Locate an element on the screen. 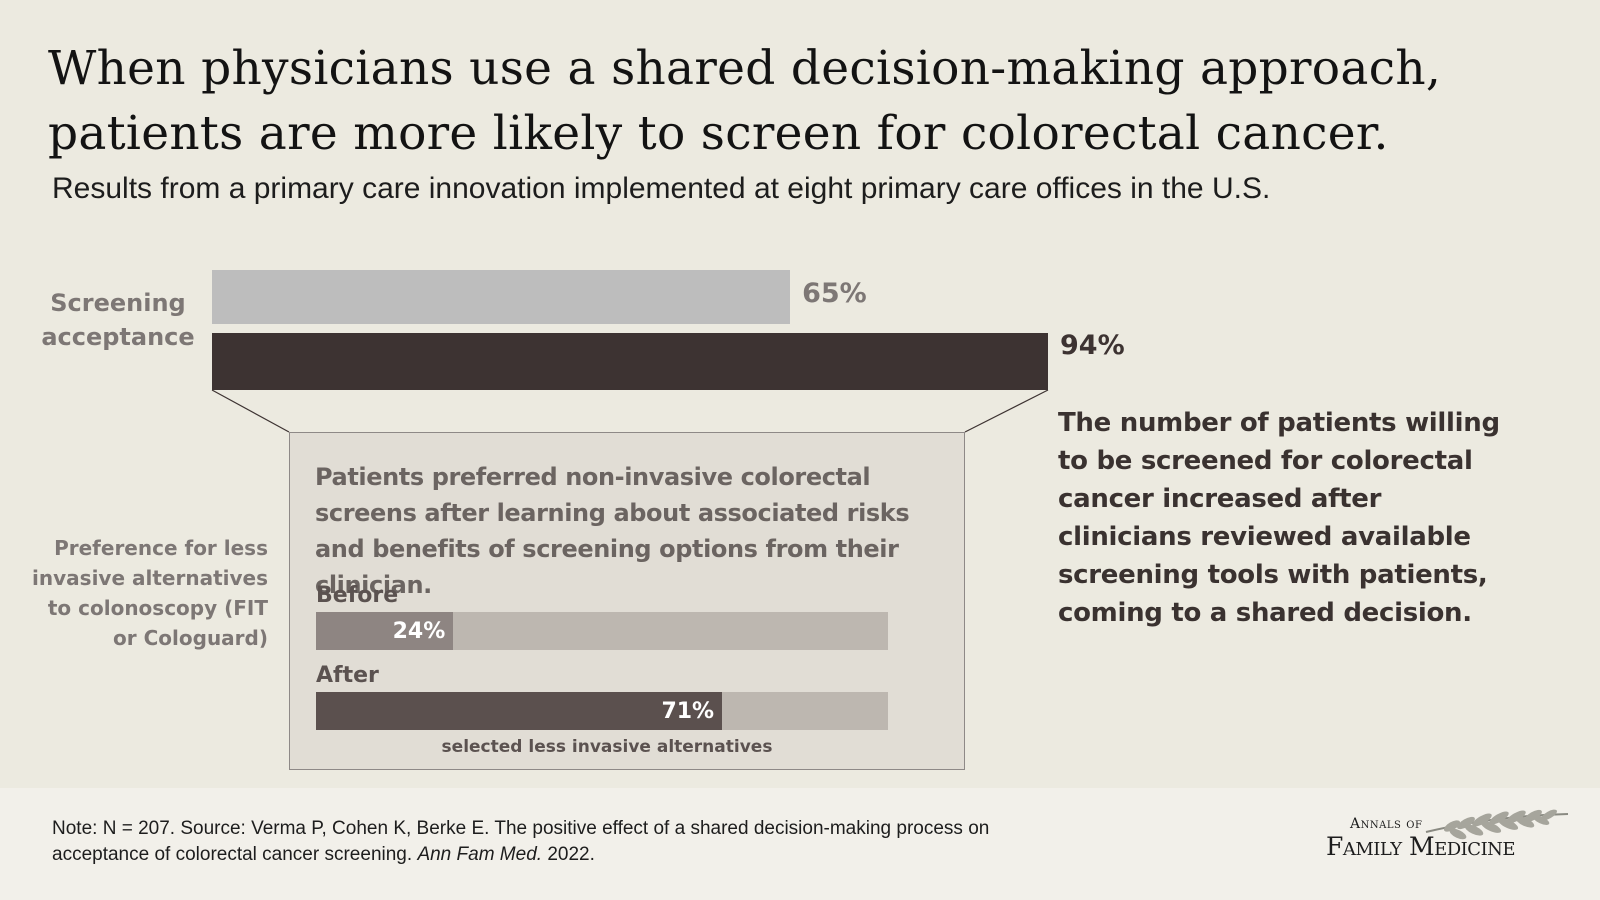  bar-after-screening-acceptance is located at coordinates (630, 361).